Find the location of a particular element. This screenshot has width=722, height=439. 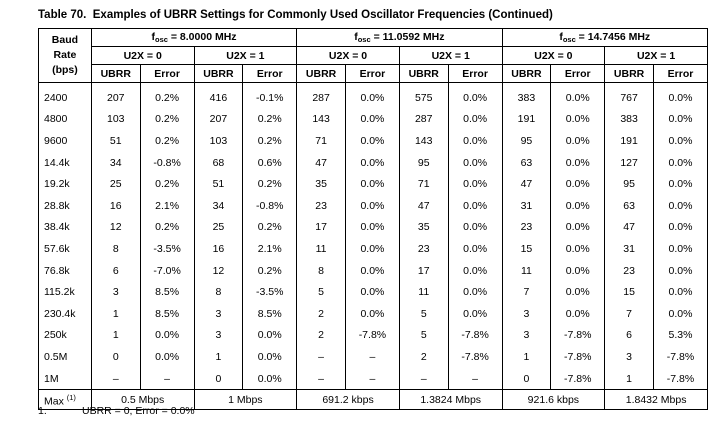

ubrr-cell: 51 is located at coordinates (218, 184).